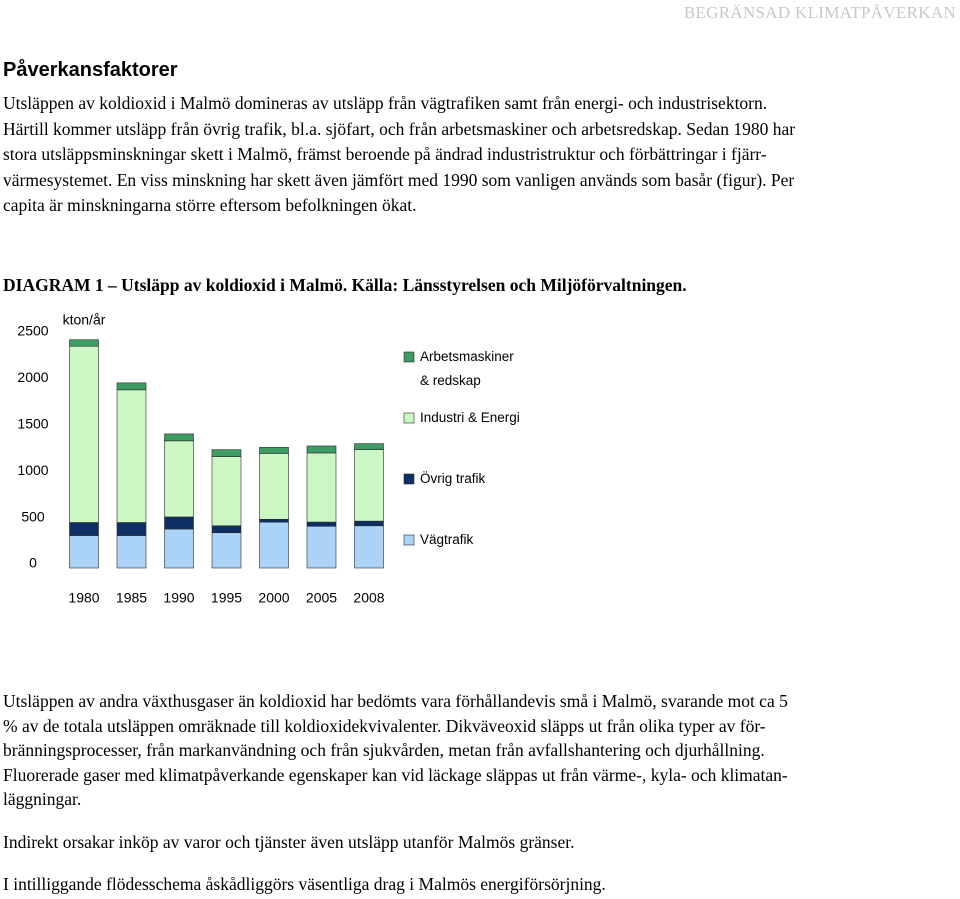 The width and height of the screenshot is (960, 899). I want to click on legend-label: Industri & Energi, so click(470, 417).